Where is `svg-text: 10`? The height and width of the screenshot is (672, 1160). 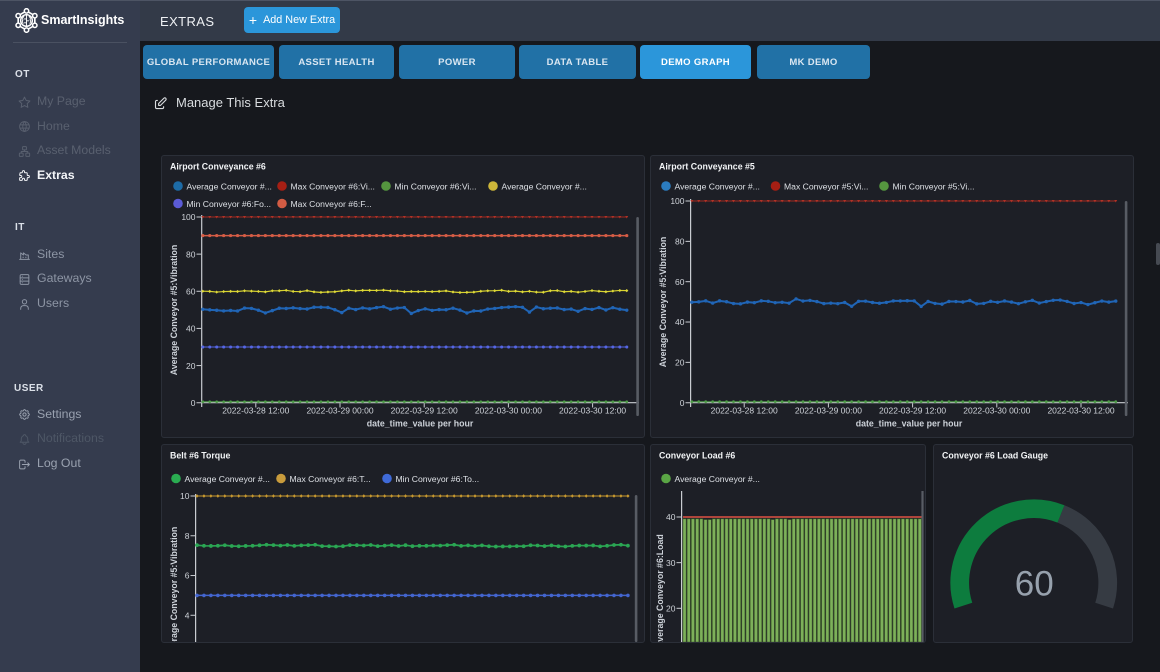
svg-text: 10 is located at coordinates (185, 496).